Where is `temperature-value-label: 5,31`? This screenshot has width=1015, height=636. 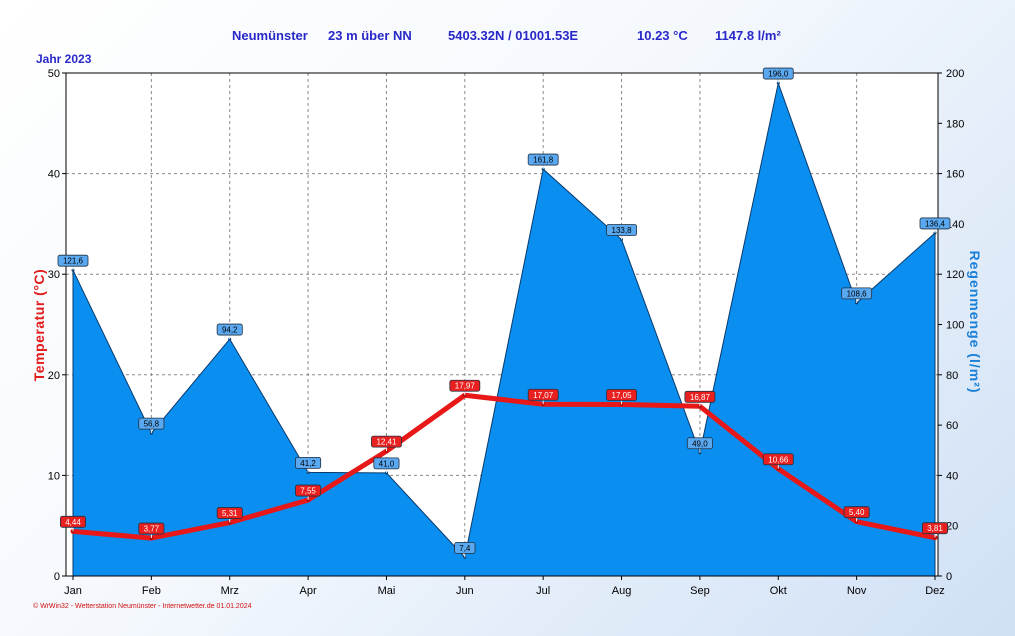 temperature-value-label: 5,31 is located at coordinates (229, 515).